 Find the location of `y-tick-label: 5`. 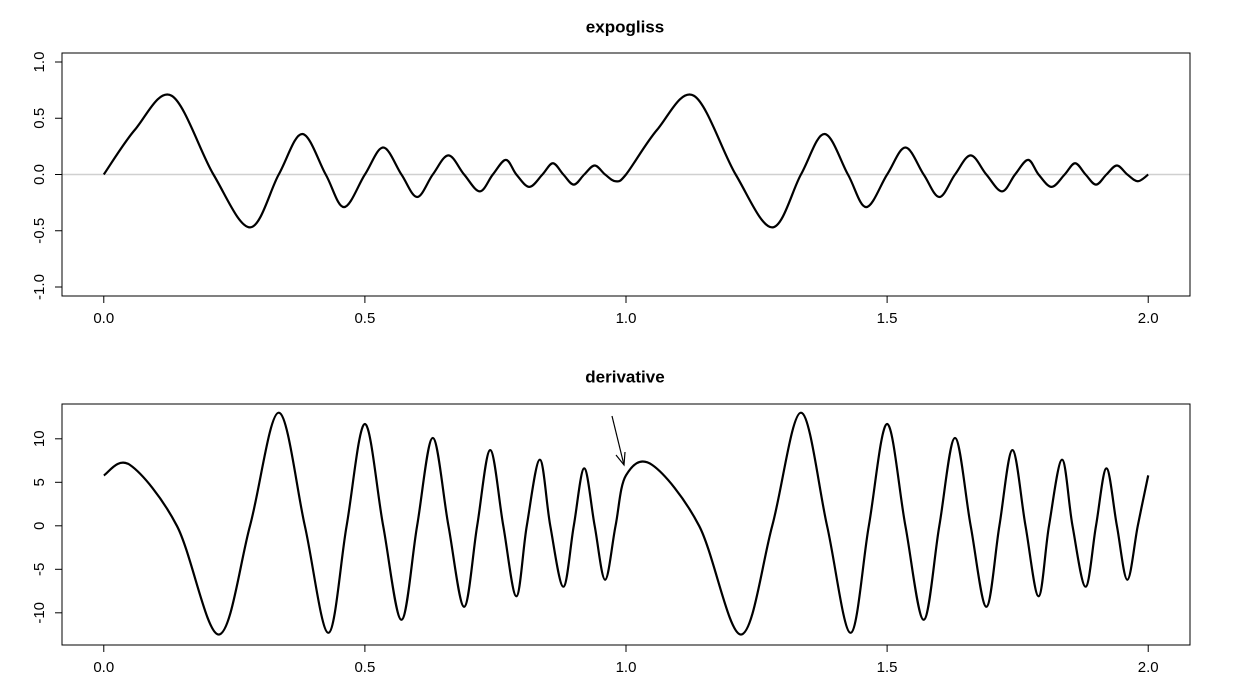

y-tick-label: 5 is located at coordinates (39, 482).